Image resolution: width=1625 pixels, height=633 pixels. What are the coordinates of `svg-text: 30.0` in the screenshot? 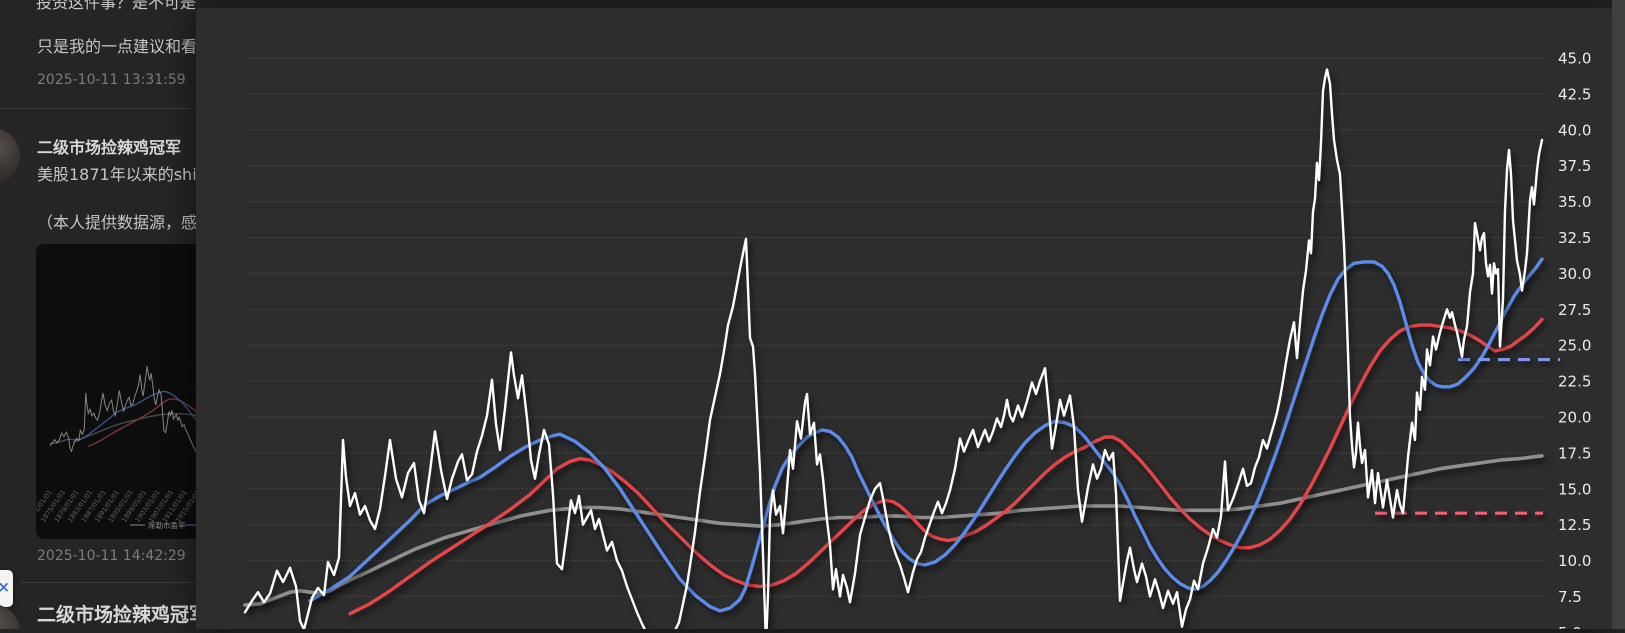 It's located at (1574, 274).